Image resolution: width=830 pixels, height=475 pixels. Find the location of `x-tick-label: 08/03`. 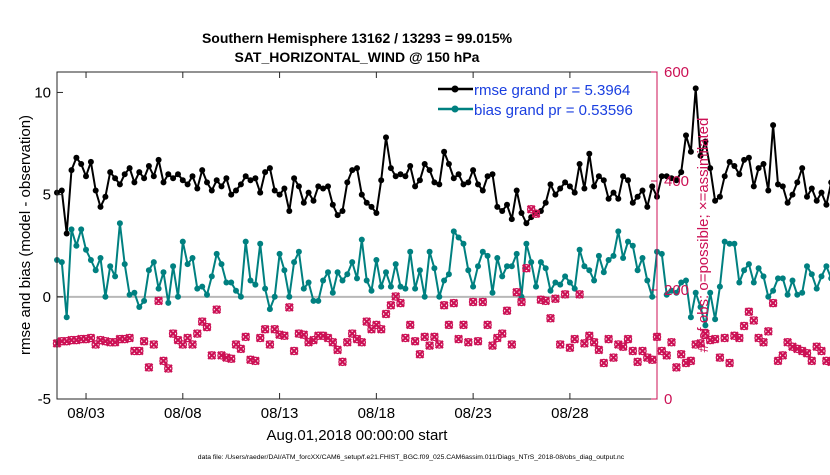

x-tick-label: 08/03 is located at coordinates (86, 413).